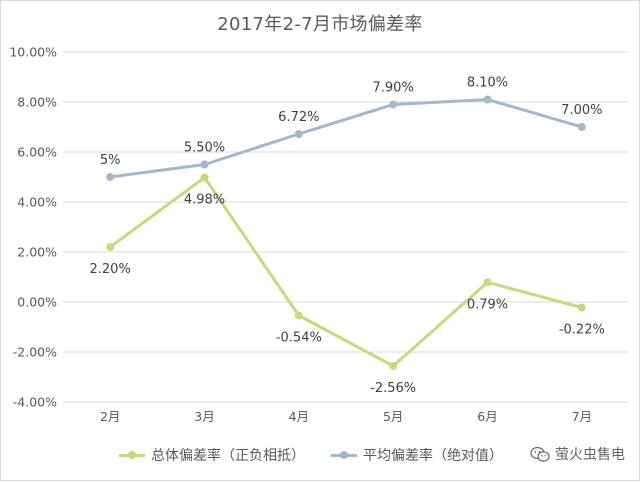 Image resolution: width=640 pixels, height=482 pixels. Describe the element at coordinates (37, 302) in the screenshot. I see `y-tick-label: 0.00%` at that location.